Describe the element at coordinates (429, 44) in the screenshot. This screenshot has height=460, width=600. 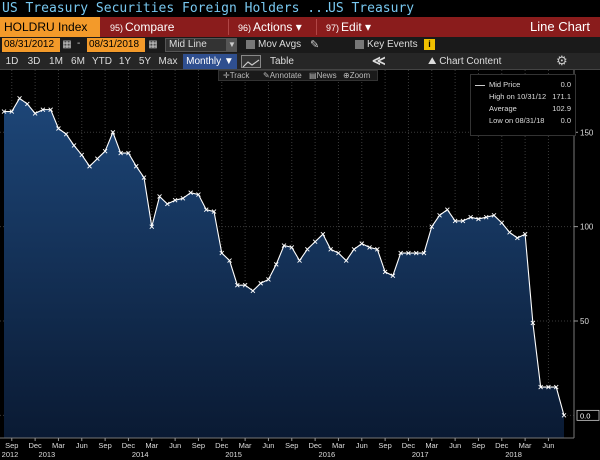
I see `info-icon: i` at that location.